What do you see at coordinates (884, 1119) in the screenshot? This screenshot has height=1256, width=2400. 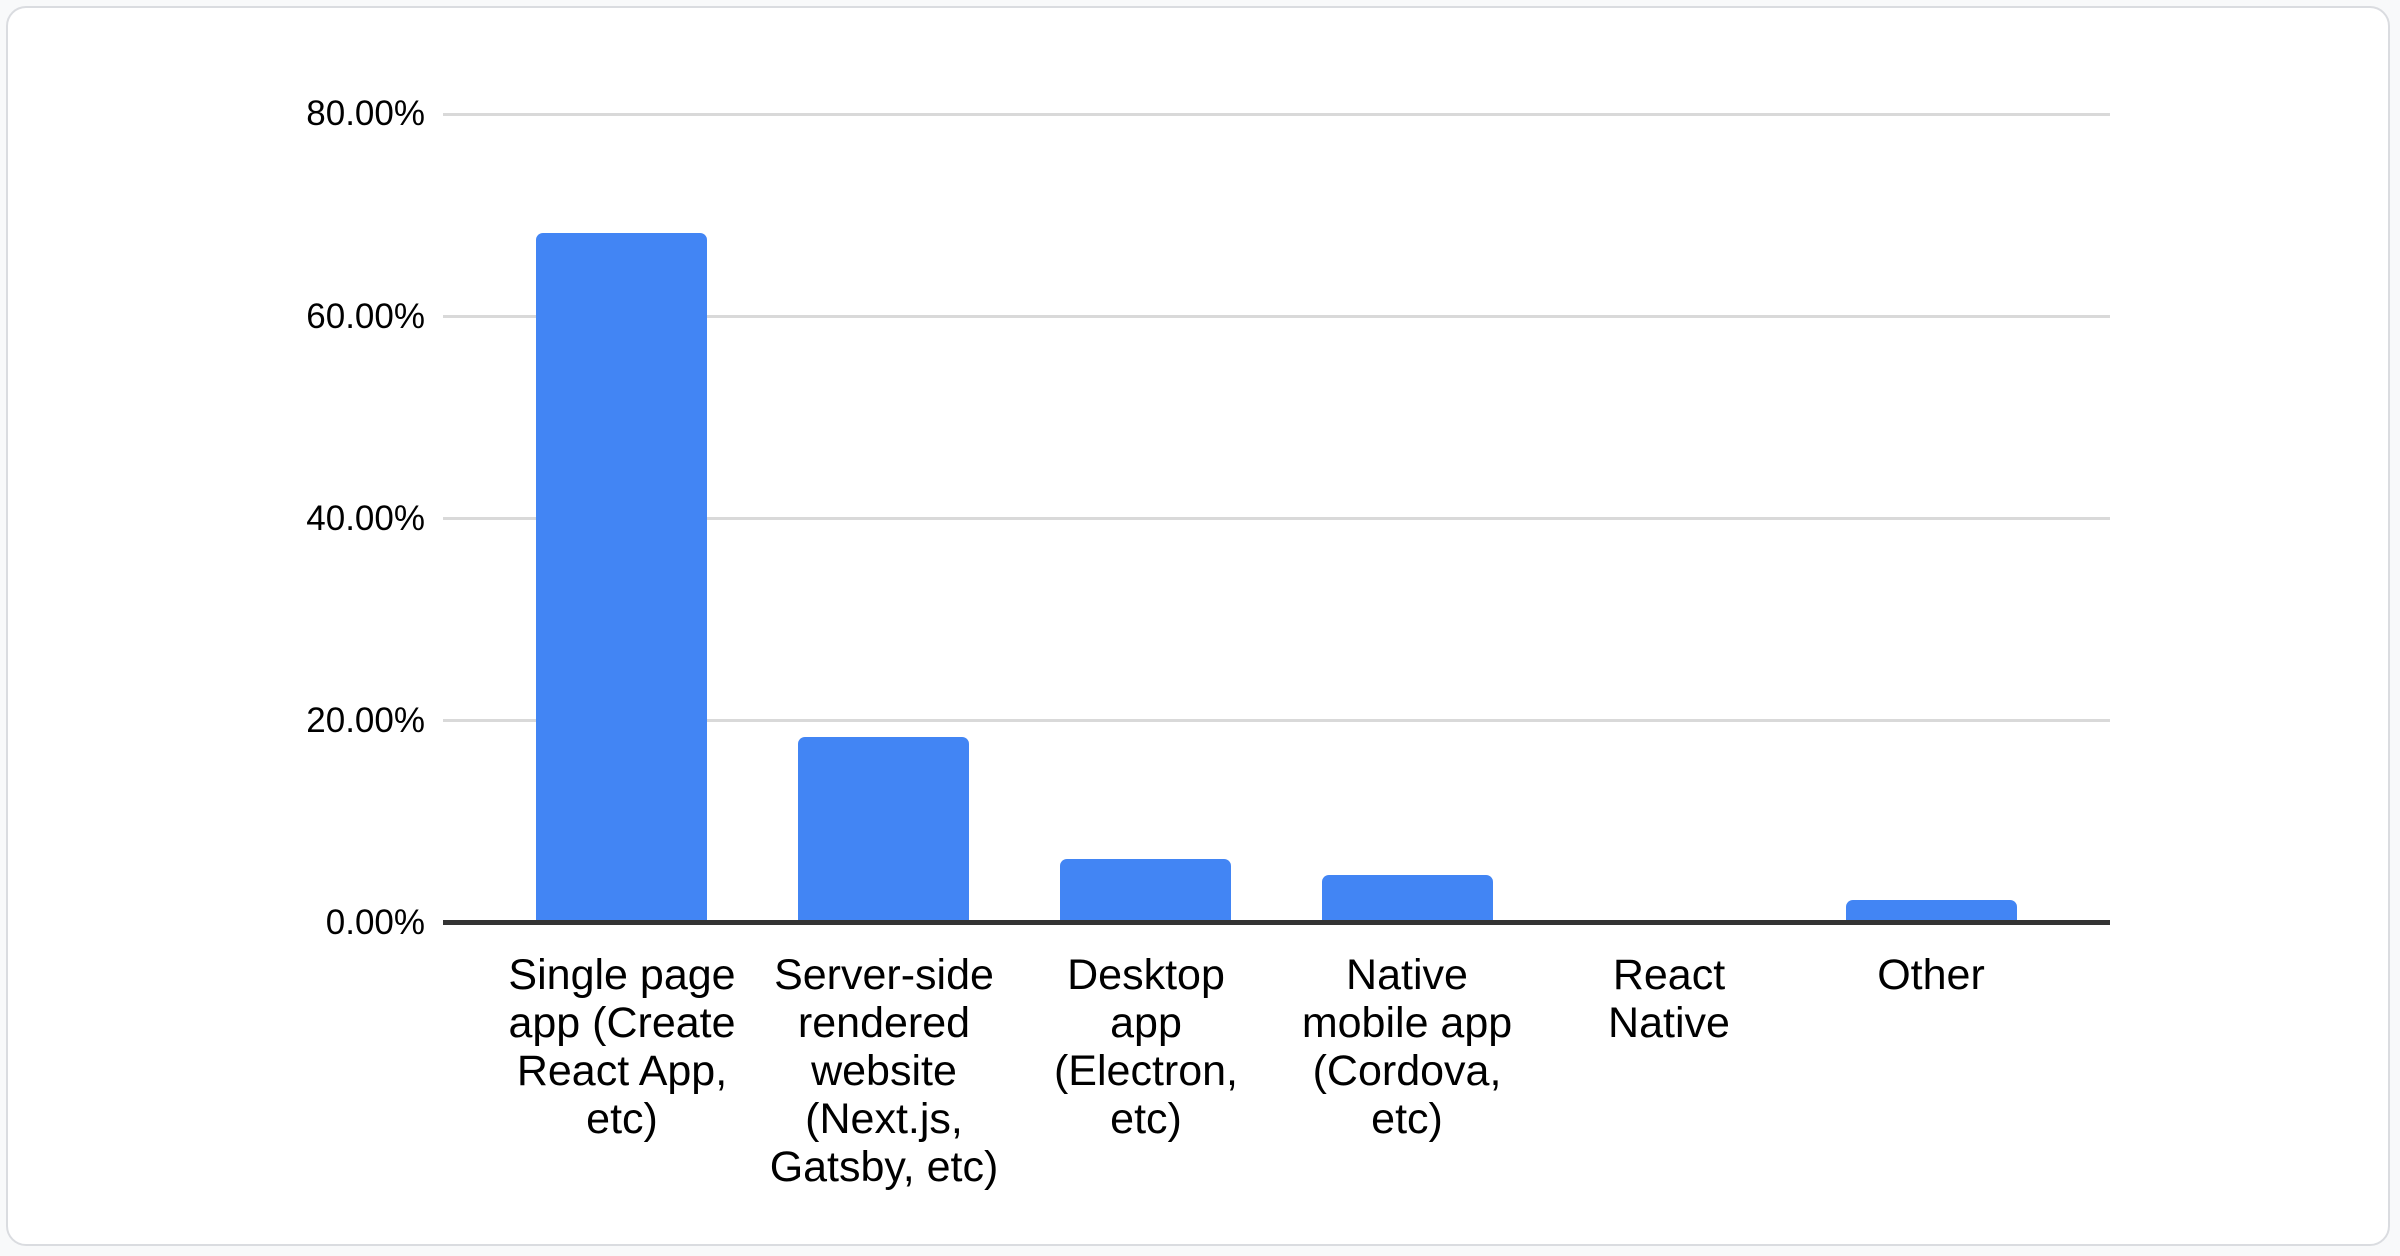 I see `category-label-line: (Next.js,` at bounding box center [884, 1119].